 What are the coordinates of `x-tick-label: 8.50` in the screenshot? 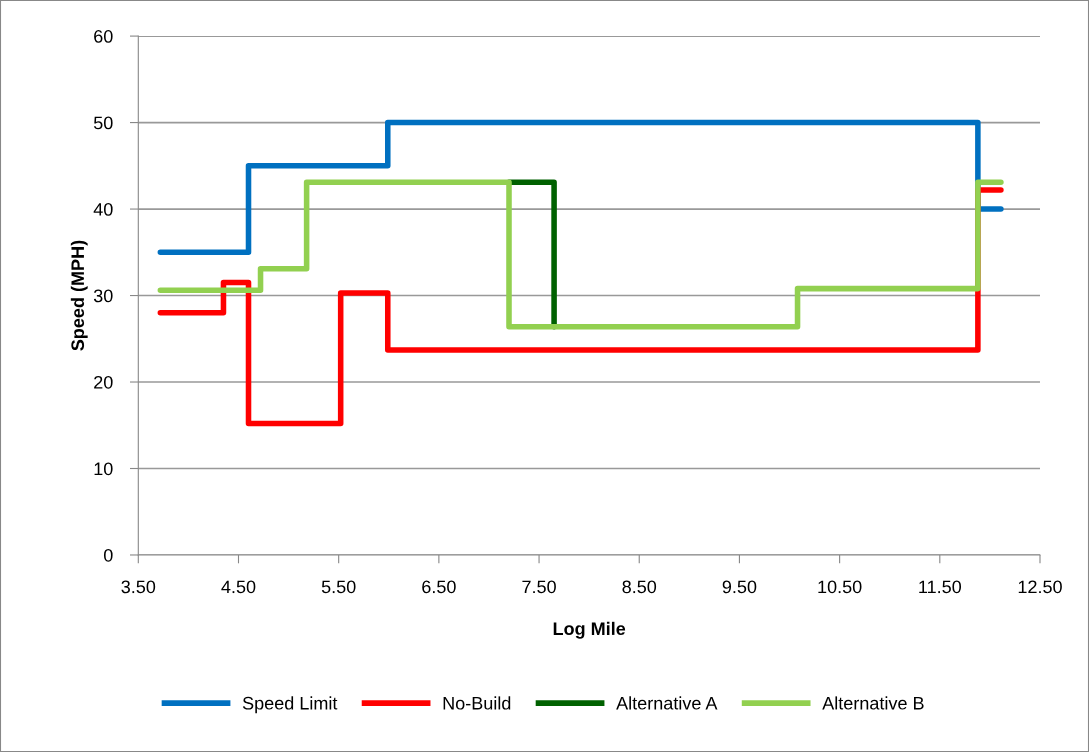 It's located at (639, 587).